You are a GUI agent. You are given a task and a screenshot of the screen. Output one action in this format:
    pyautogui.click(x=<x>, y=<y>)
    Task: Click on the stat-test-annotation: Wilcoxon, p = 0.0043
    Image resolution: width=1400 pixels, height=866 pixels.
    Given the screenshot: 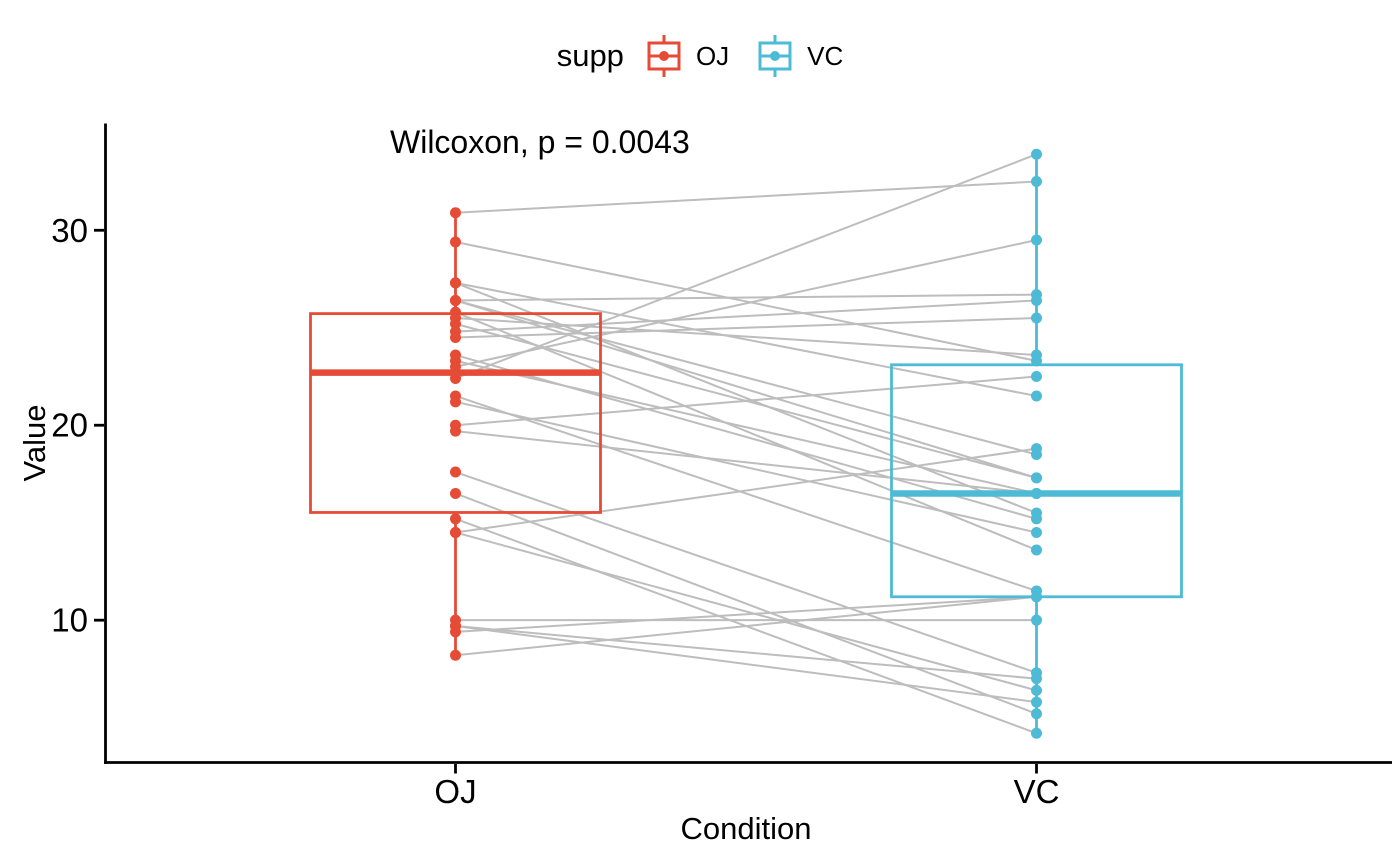 What is the action you would take?
    pyautogui.click(x=540, y=142)
    